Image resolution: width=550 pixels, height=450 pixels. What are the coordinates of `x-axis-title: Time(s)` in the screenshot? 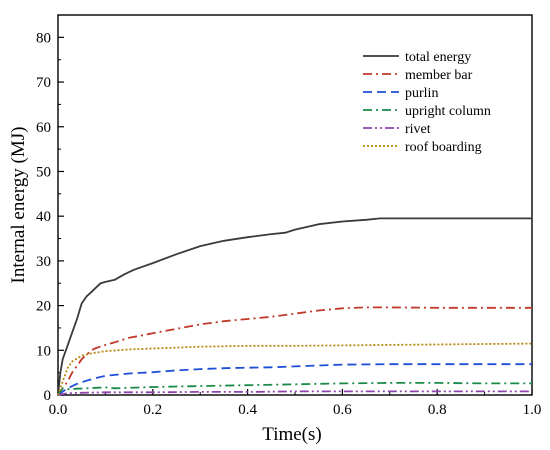 It's located at (291, 434).